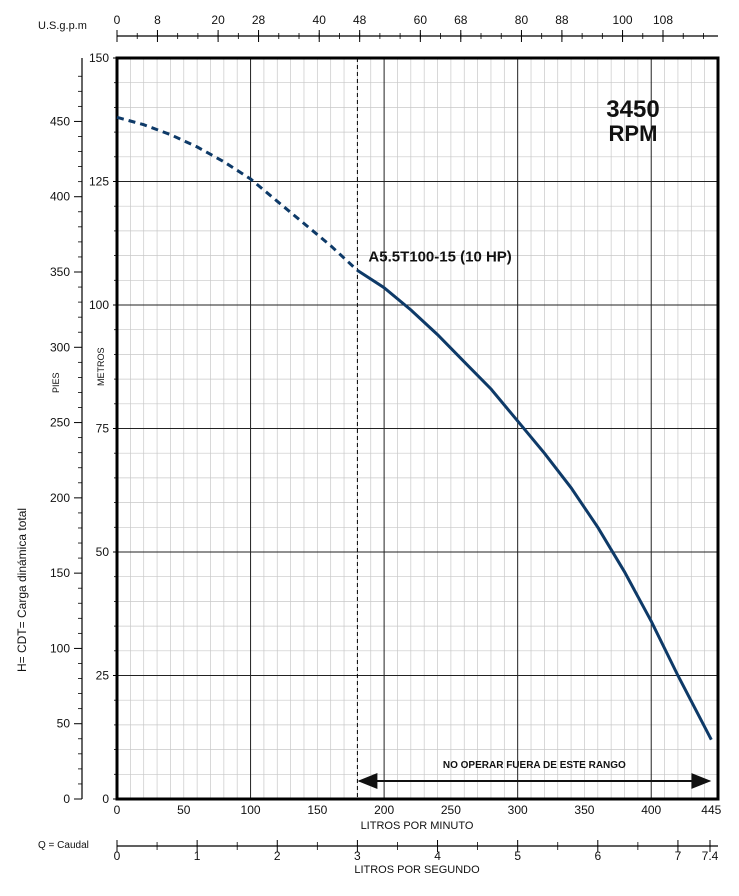 This screenshot has width=739, height=896. What do you see at coordinates (277, 856) in the screenshot?
I see `lps-tick-label: 2` at bounding box center [277, 856].